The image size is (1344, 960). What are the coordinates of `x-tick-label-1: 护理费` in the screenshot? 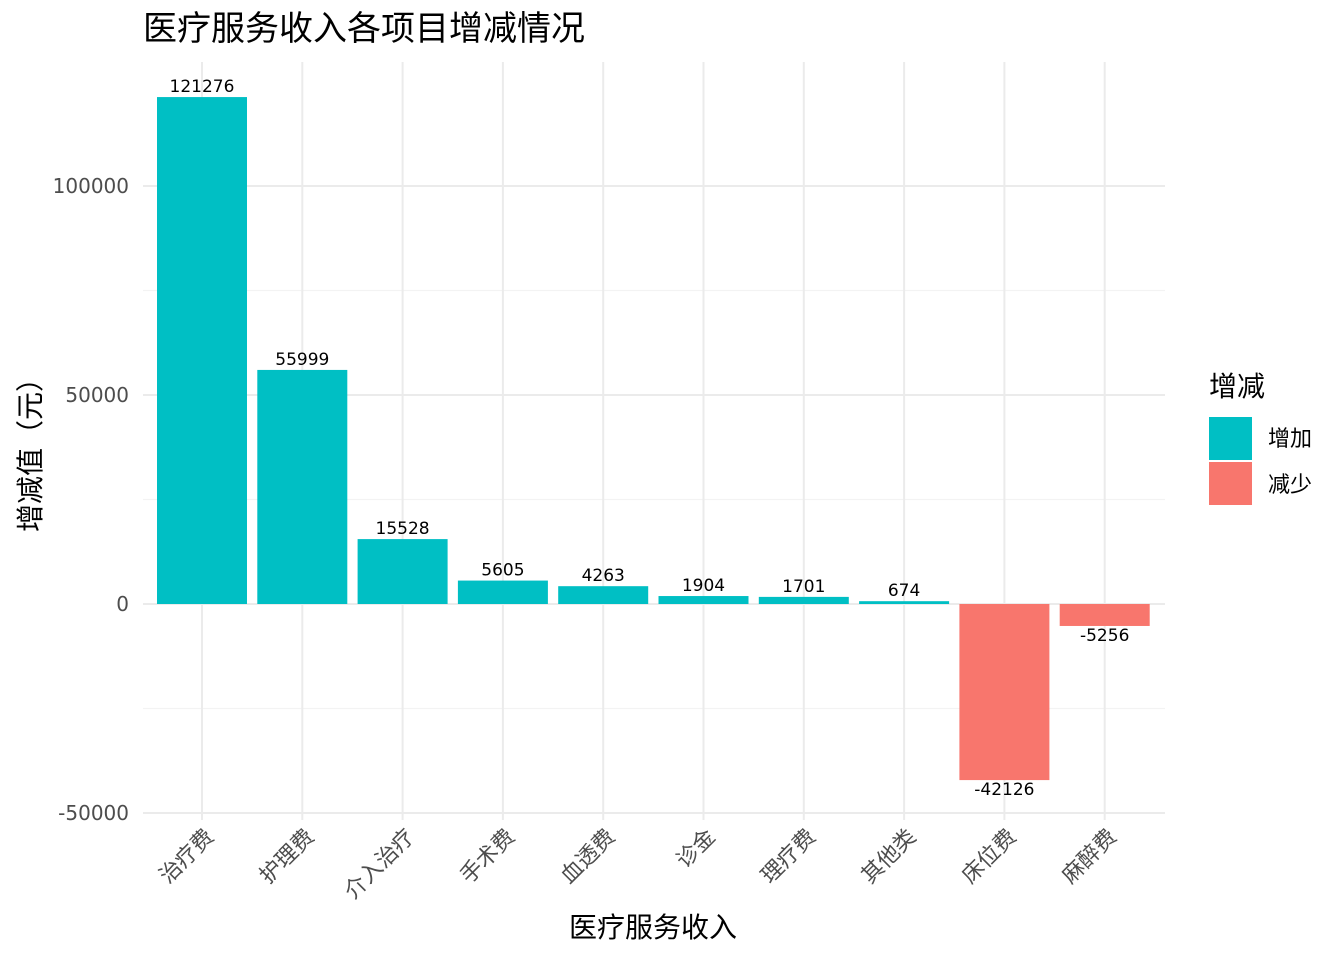 It's located at (287, 857).